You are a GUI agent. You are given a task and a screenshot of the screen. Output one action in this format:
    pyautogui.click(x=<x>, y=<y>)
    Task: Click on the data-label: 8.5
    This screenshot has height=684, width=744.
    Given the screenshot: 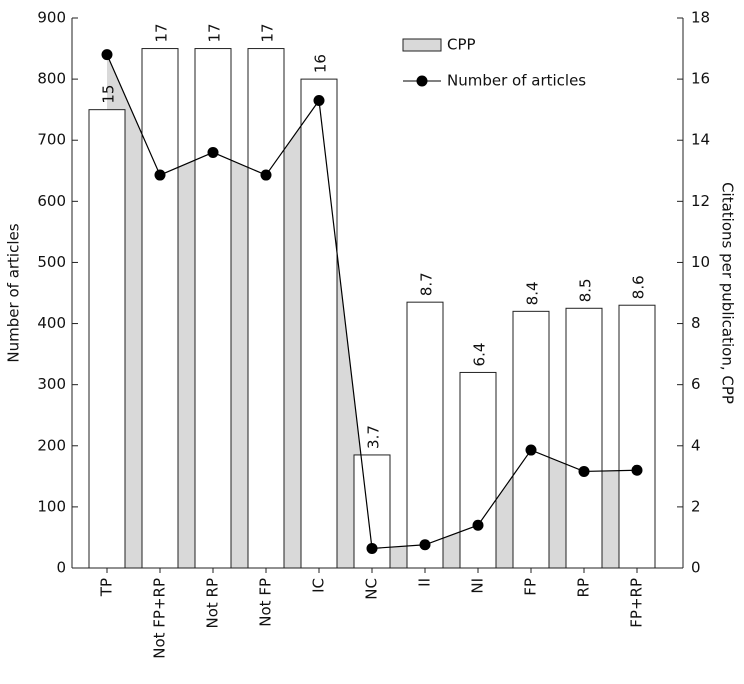 What is the action you would take?
    pyautogui.click(x=586, y=290)
    